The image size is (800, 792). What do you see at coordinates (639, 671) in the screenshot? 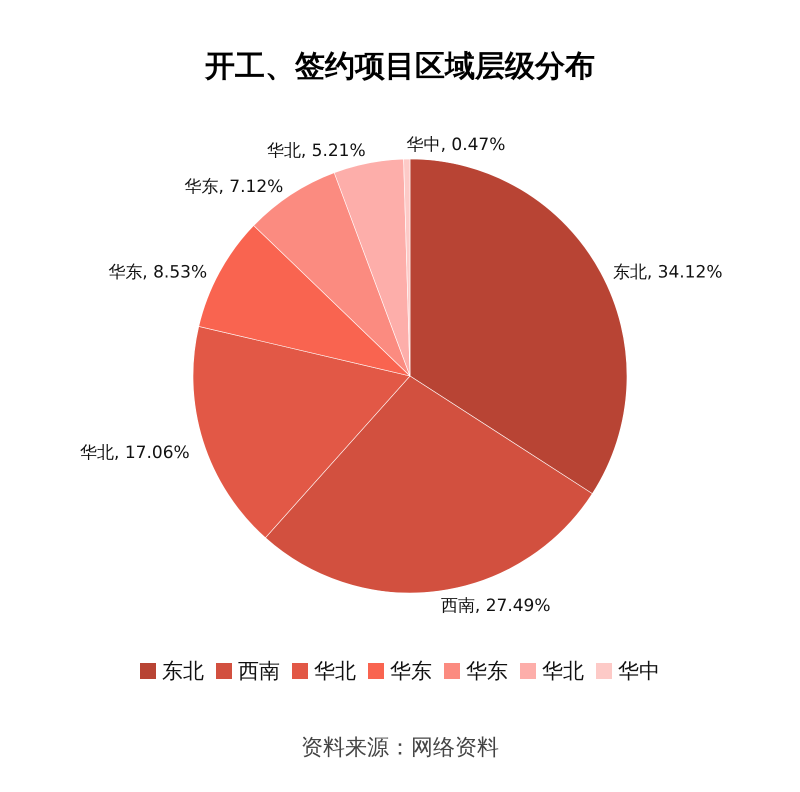
I see `legend-label: 华中` at bounding box center [639, 671].